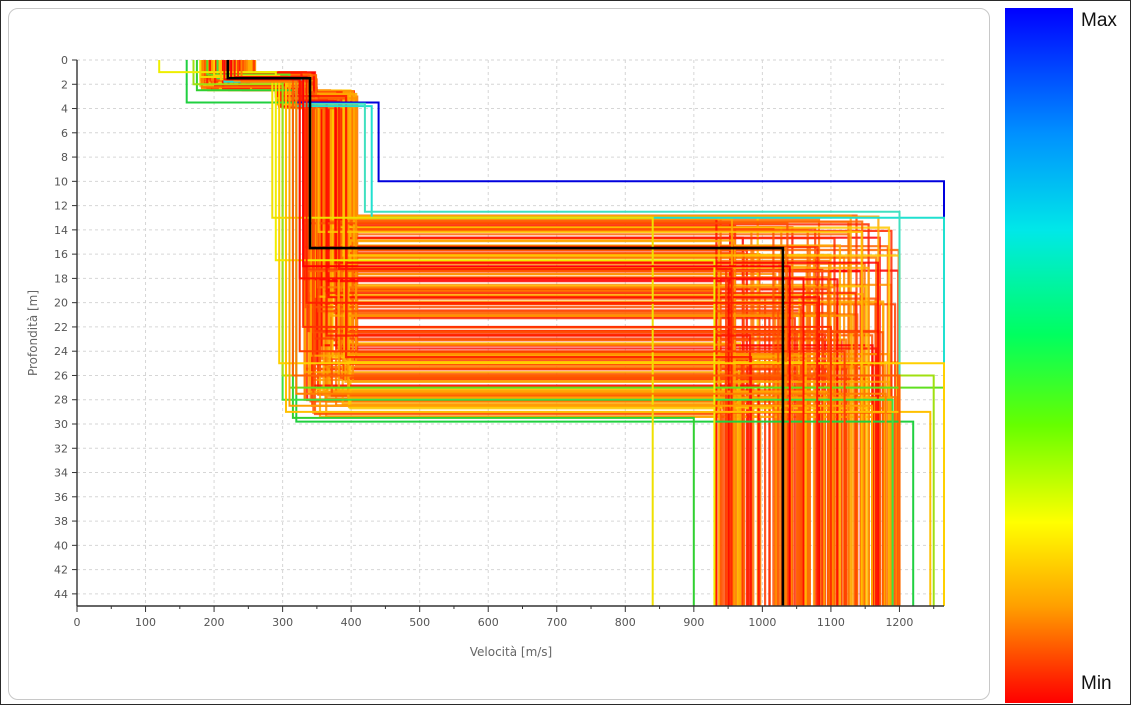 This screenshot has height=705, width=1131. I want to click on y-tick-label: 32, so click(61, 448).